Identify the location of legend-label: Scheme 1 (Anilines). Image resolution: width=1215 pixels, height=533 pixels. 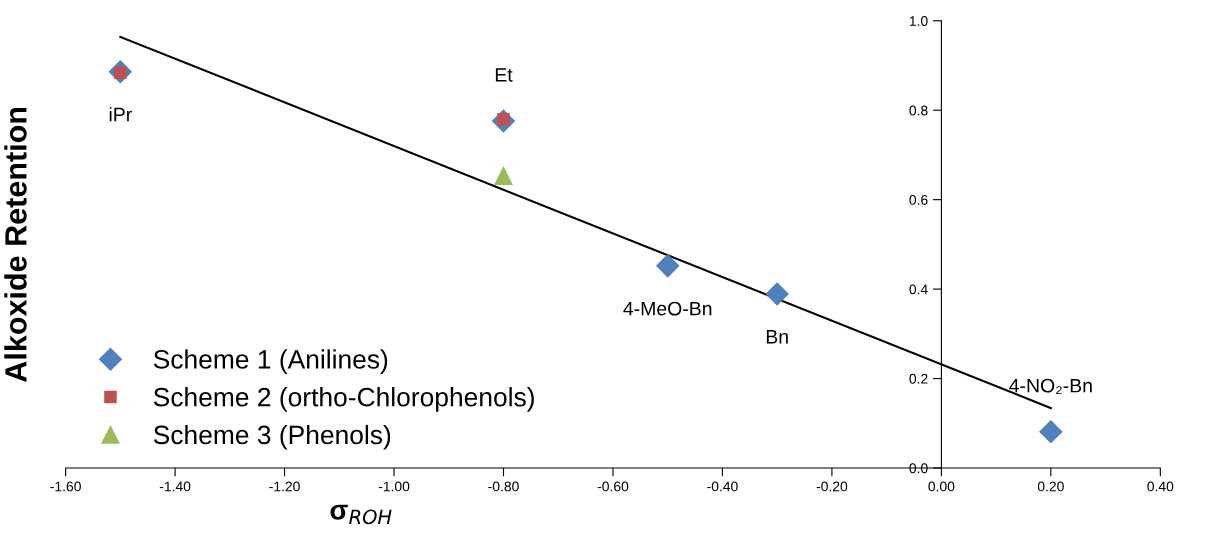
(270, 361).